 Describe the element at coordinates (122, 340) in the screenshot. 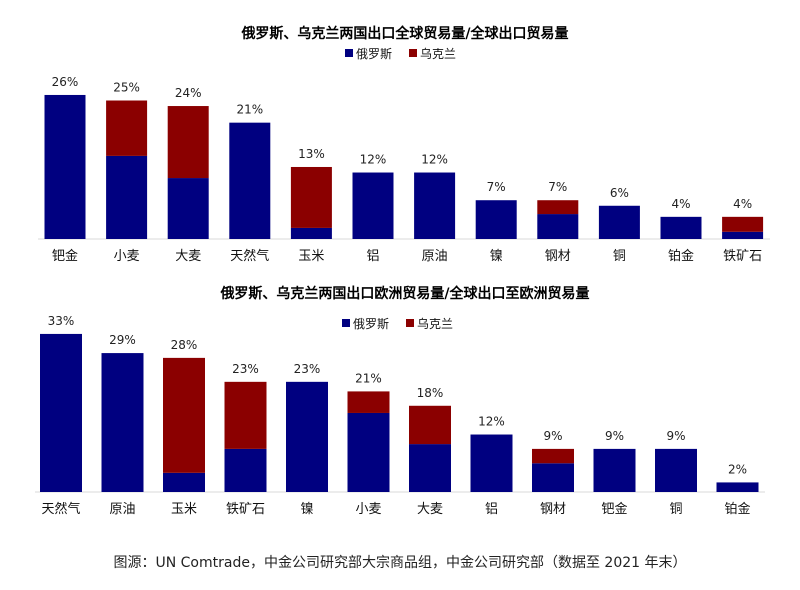

I see `data-label: 29%` at that location.